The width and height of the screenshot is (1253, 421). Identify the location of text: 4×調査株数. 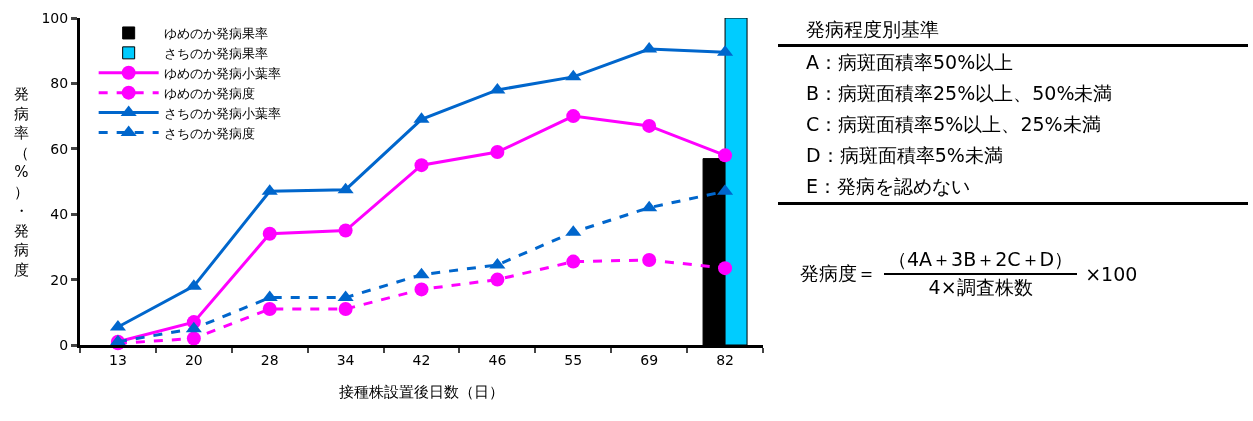
(980, 287).